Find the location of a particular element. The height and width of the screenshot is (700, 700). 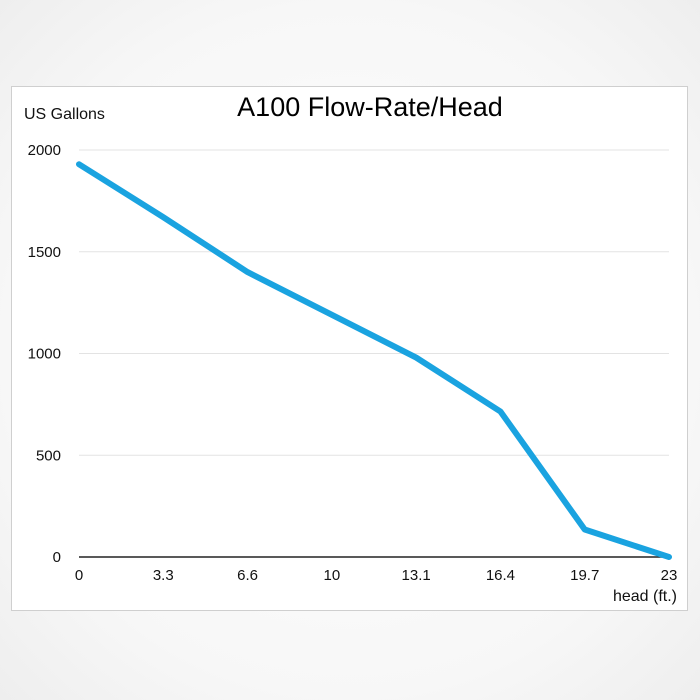

x-tick-label: 19.7 is located at coordinates (584, 575).